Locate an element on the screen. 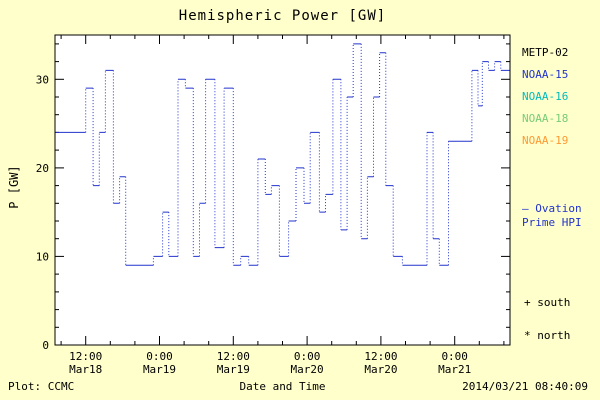 The image size is (600, 400). x-tick-date-label: Mar18 is located at coordinates (85, 369).